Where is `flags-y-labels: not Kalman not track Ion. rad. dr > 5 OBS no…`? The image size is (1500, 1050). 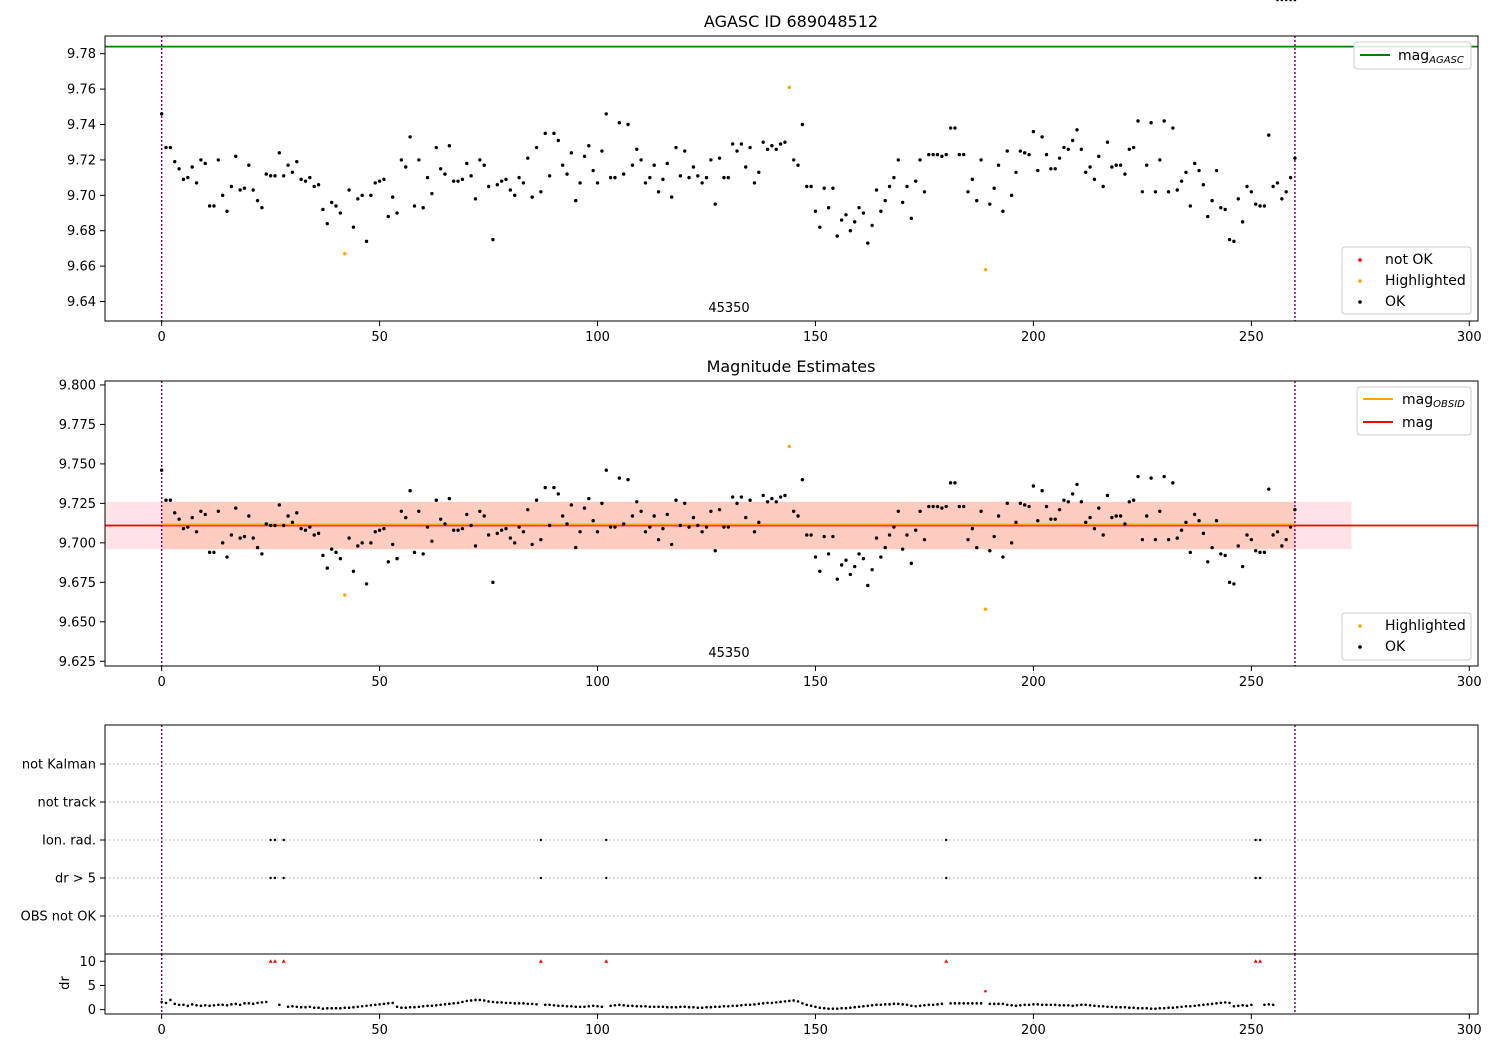
flags-y-labels: not Kalman not track Ion. rad. dr > 5 OBS no… is located at coordinates (63, 841).